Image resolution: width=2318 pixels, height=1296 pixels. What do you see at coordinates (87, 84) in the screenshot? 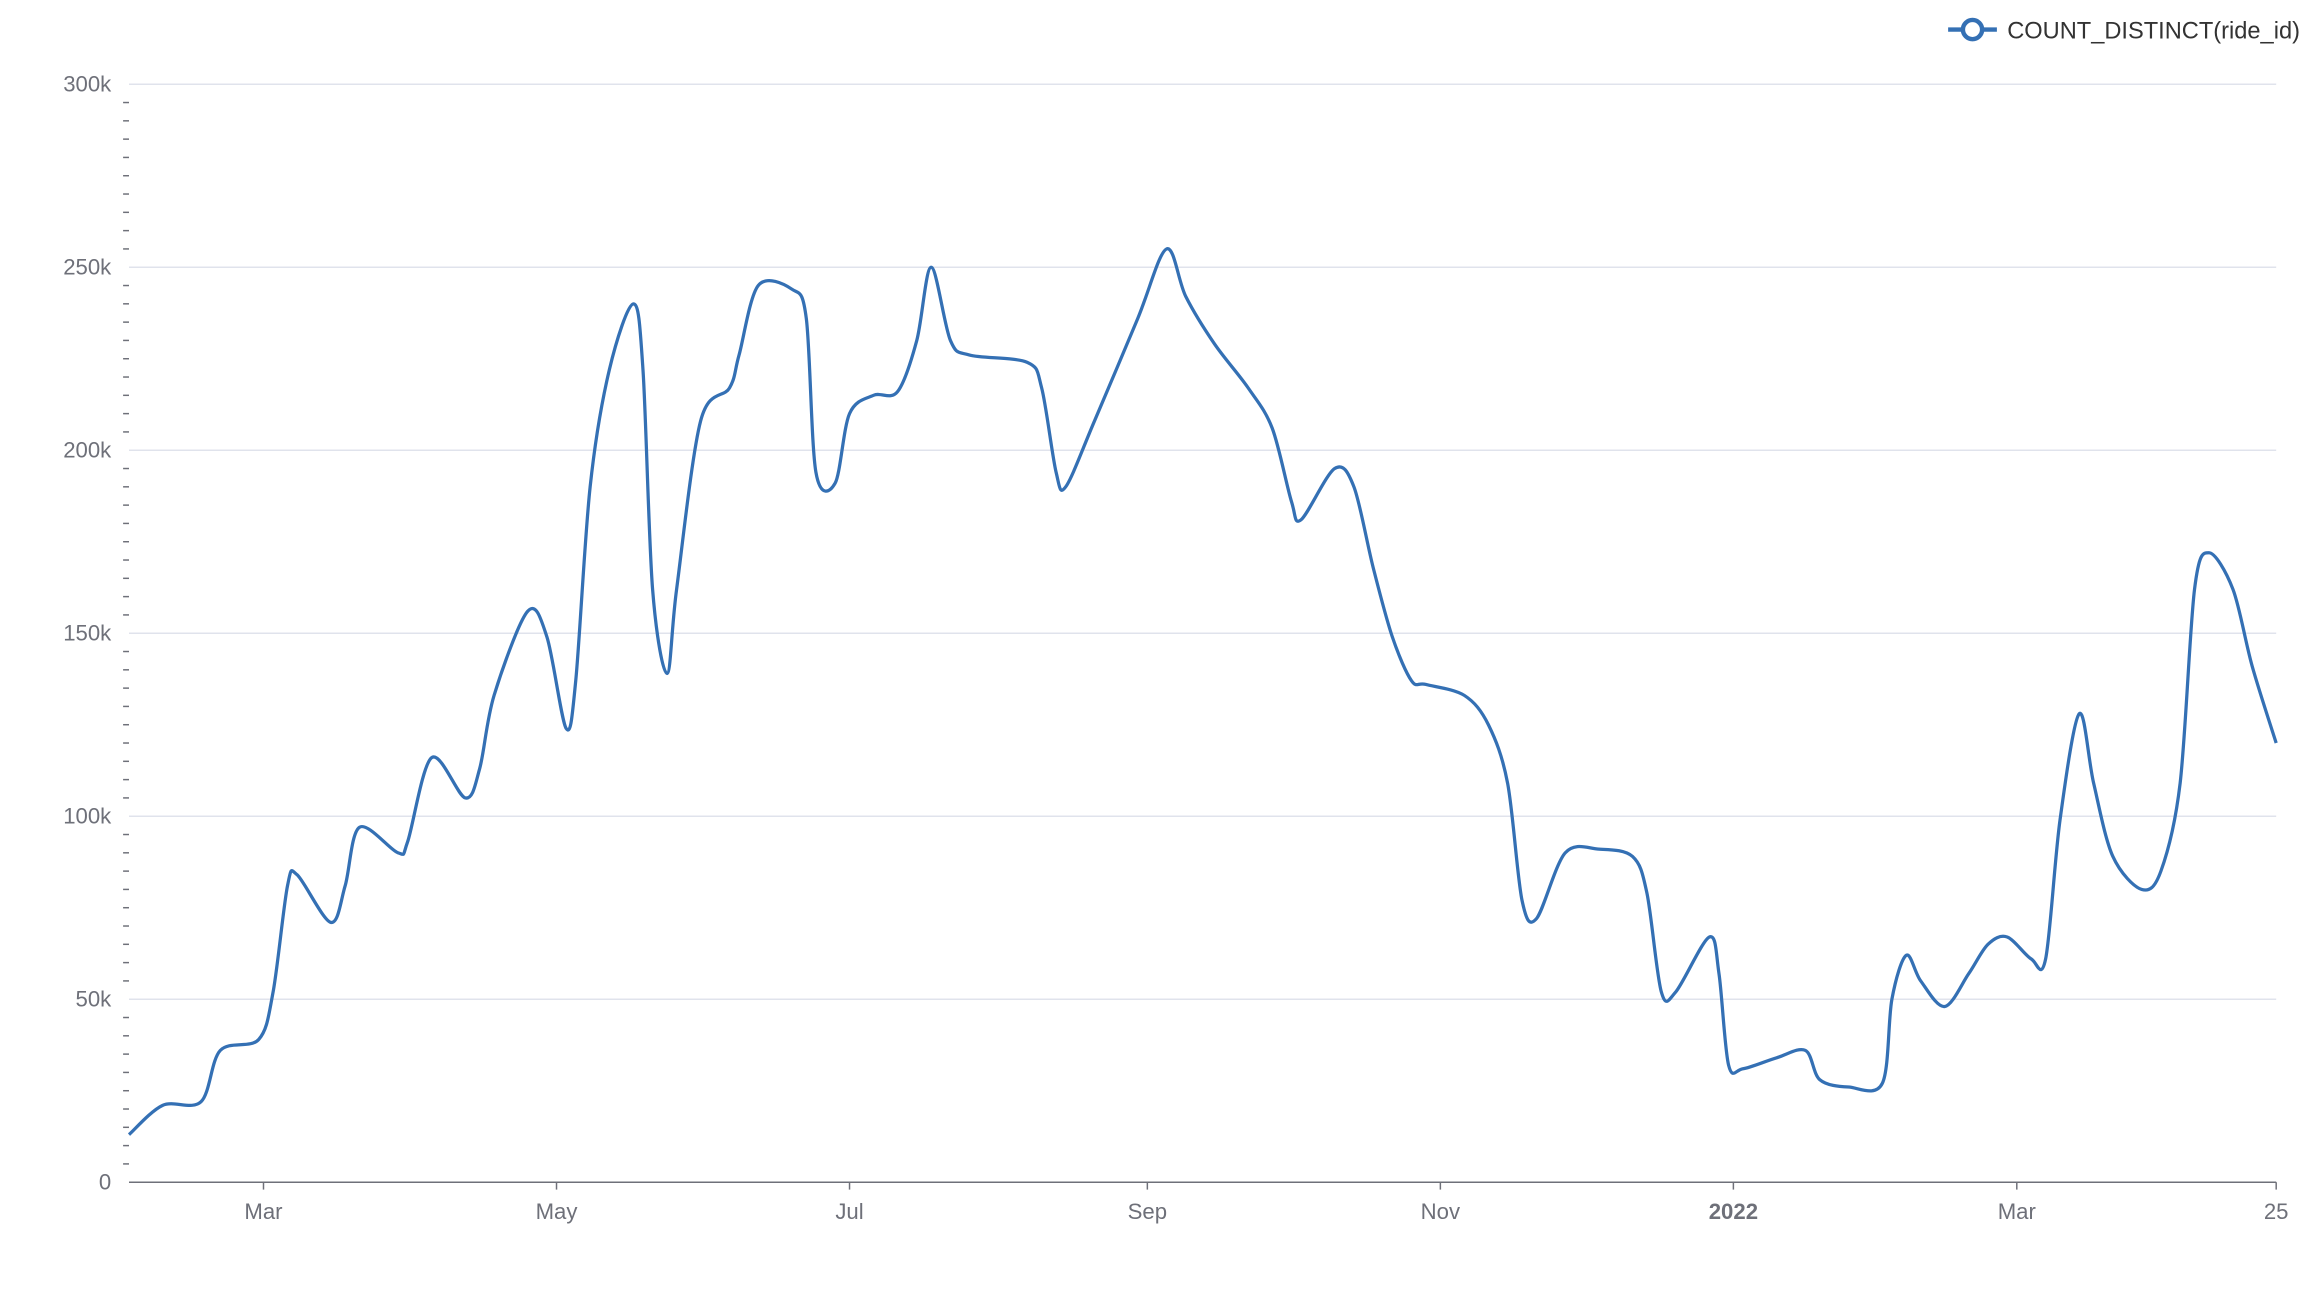
I see `y-tick-label: 300k` at bounding box center [87, 84].